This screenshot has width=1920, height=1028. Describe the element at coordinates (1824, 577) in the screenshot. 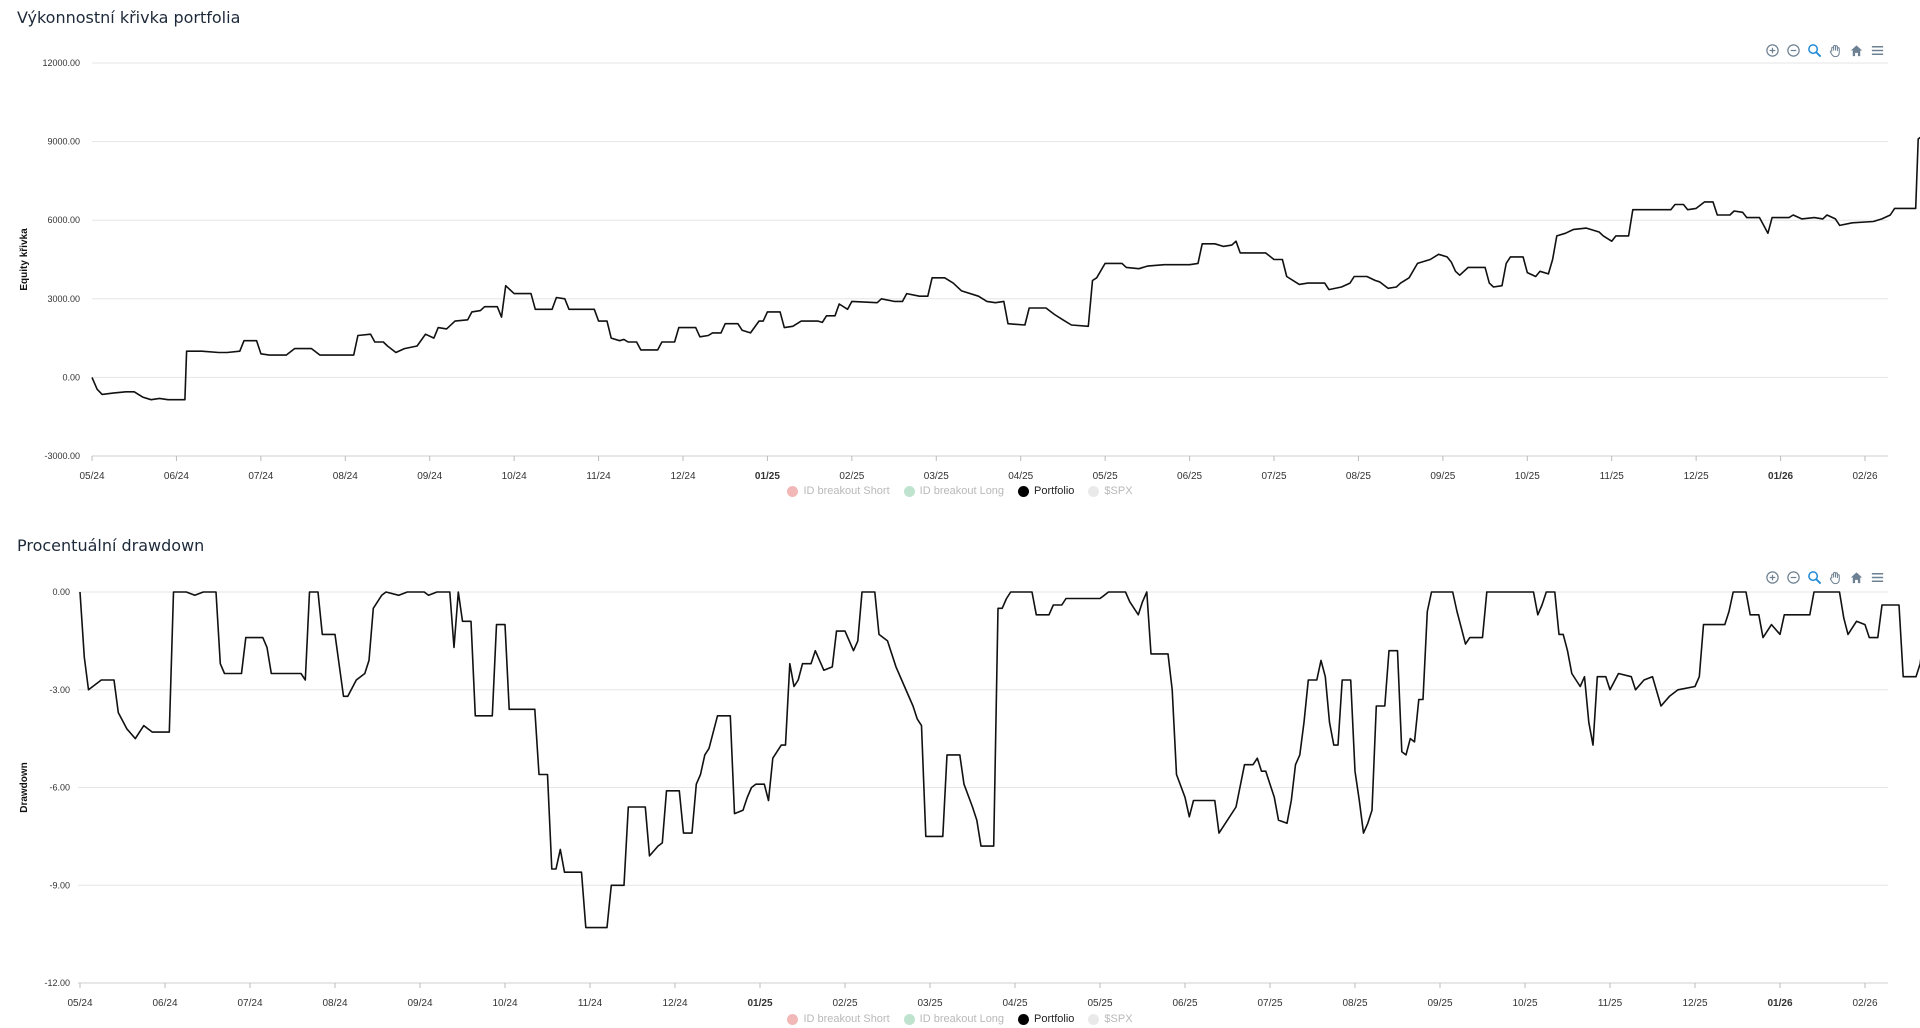

I see `drawdown-chart-toolbar` at that location.